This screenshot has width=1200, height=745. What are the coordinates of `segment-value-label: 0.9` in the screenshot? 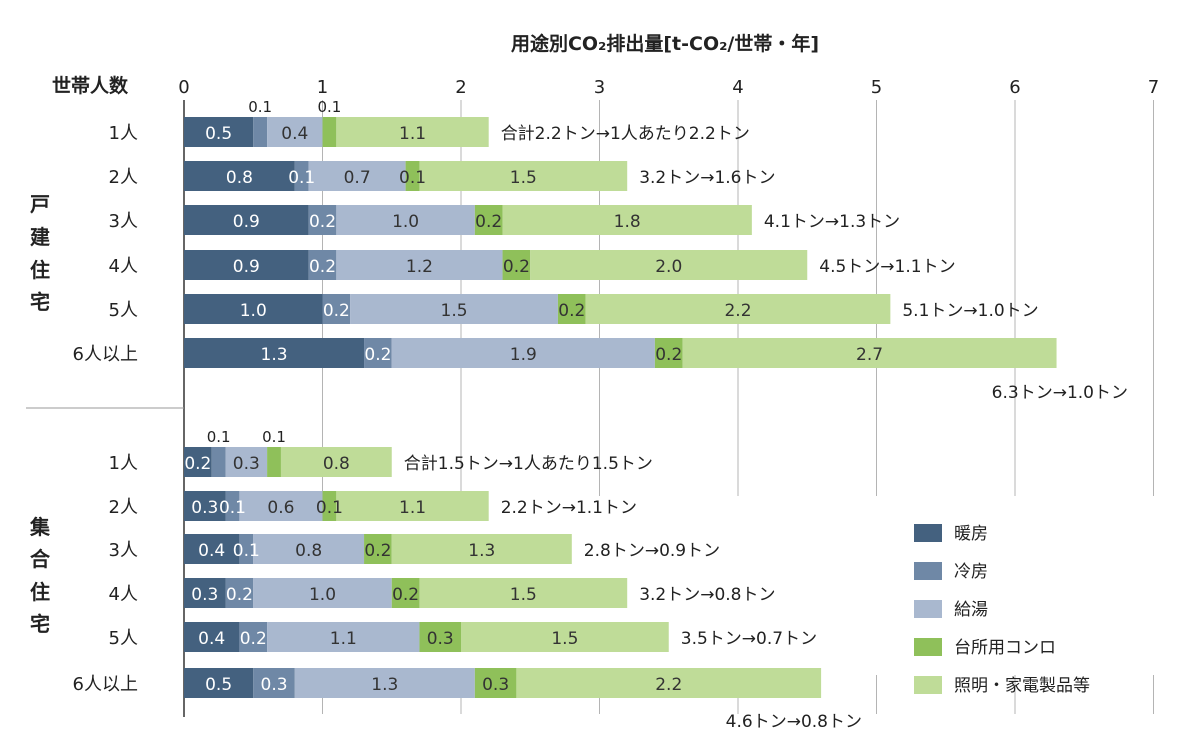 It's located at (246, 222).